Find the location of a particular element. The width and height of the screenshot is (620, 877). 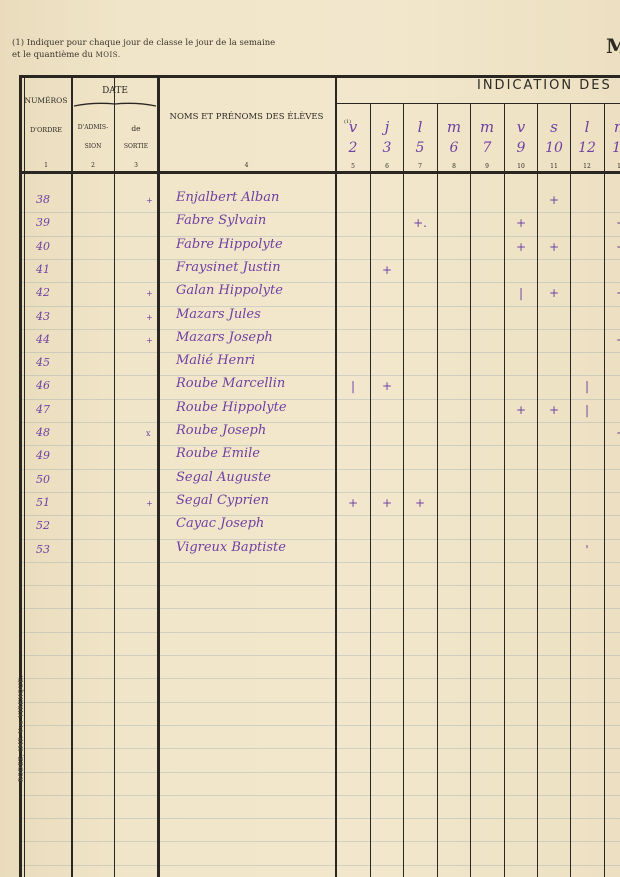

numeros-heading: NUMÉROS is located at coordinates (46, 100).